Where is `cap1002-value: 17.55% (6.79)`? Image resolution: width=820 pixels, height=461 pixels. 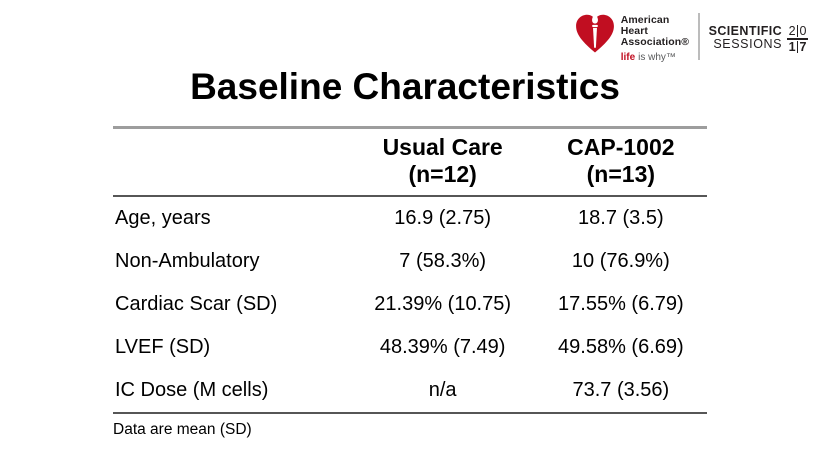 cap1002-value: 17.55% (6.79) is located at coordinates (621, 304).